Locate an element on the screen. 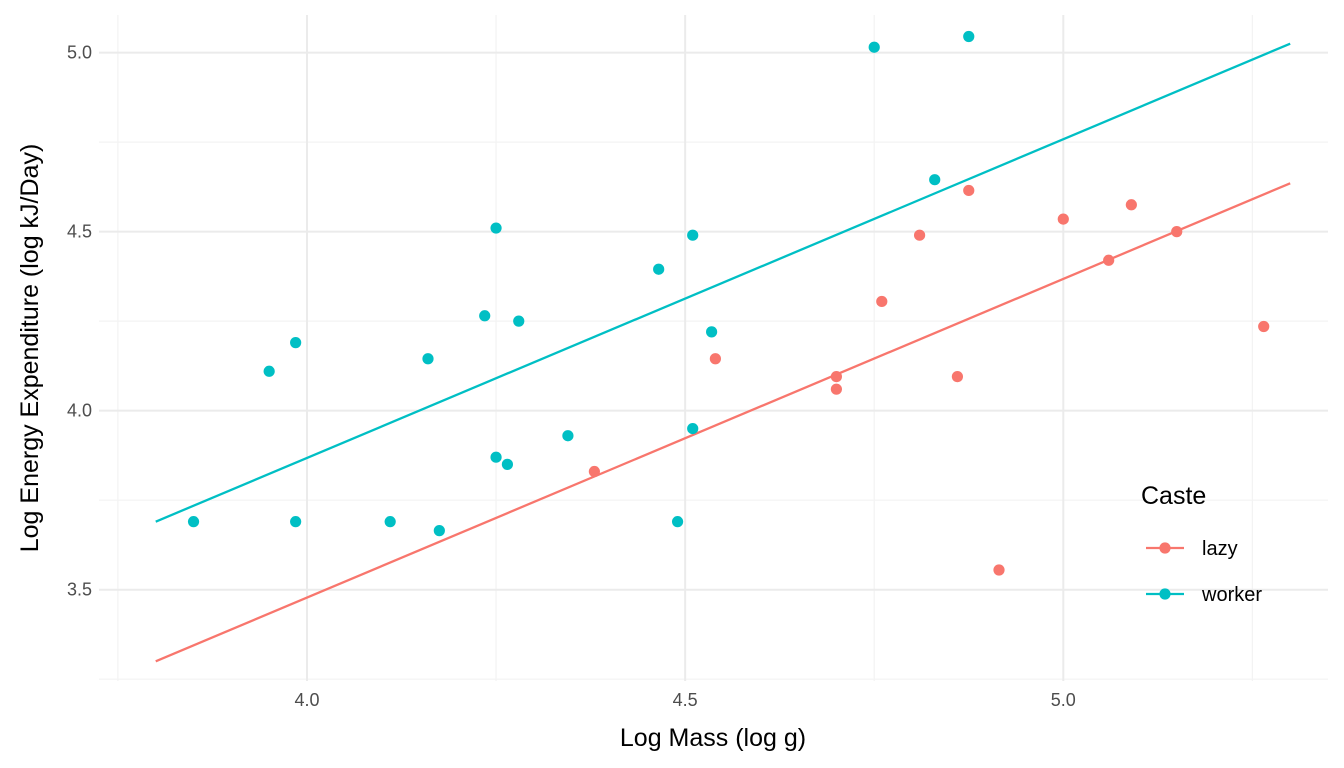  x-tick-label: 4.0 is located at coordinates (306, 700).